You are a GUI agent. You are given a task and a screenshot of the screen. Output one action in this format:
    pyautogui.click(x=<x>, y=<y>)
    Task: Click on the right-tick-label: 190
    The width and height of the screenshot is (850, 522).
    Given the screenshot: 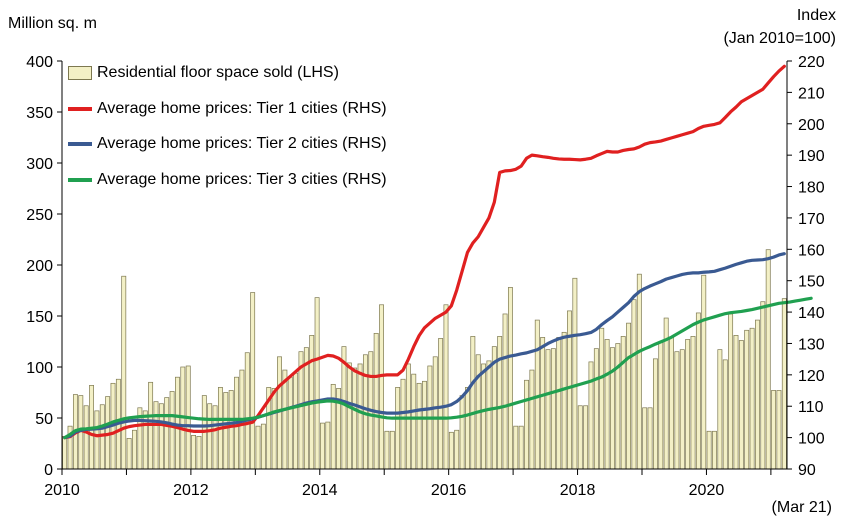 What is the action you would take?
    pyautogui.click(x=811, y=156)
    